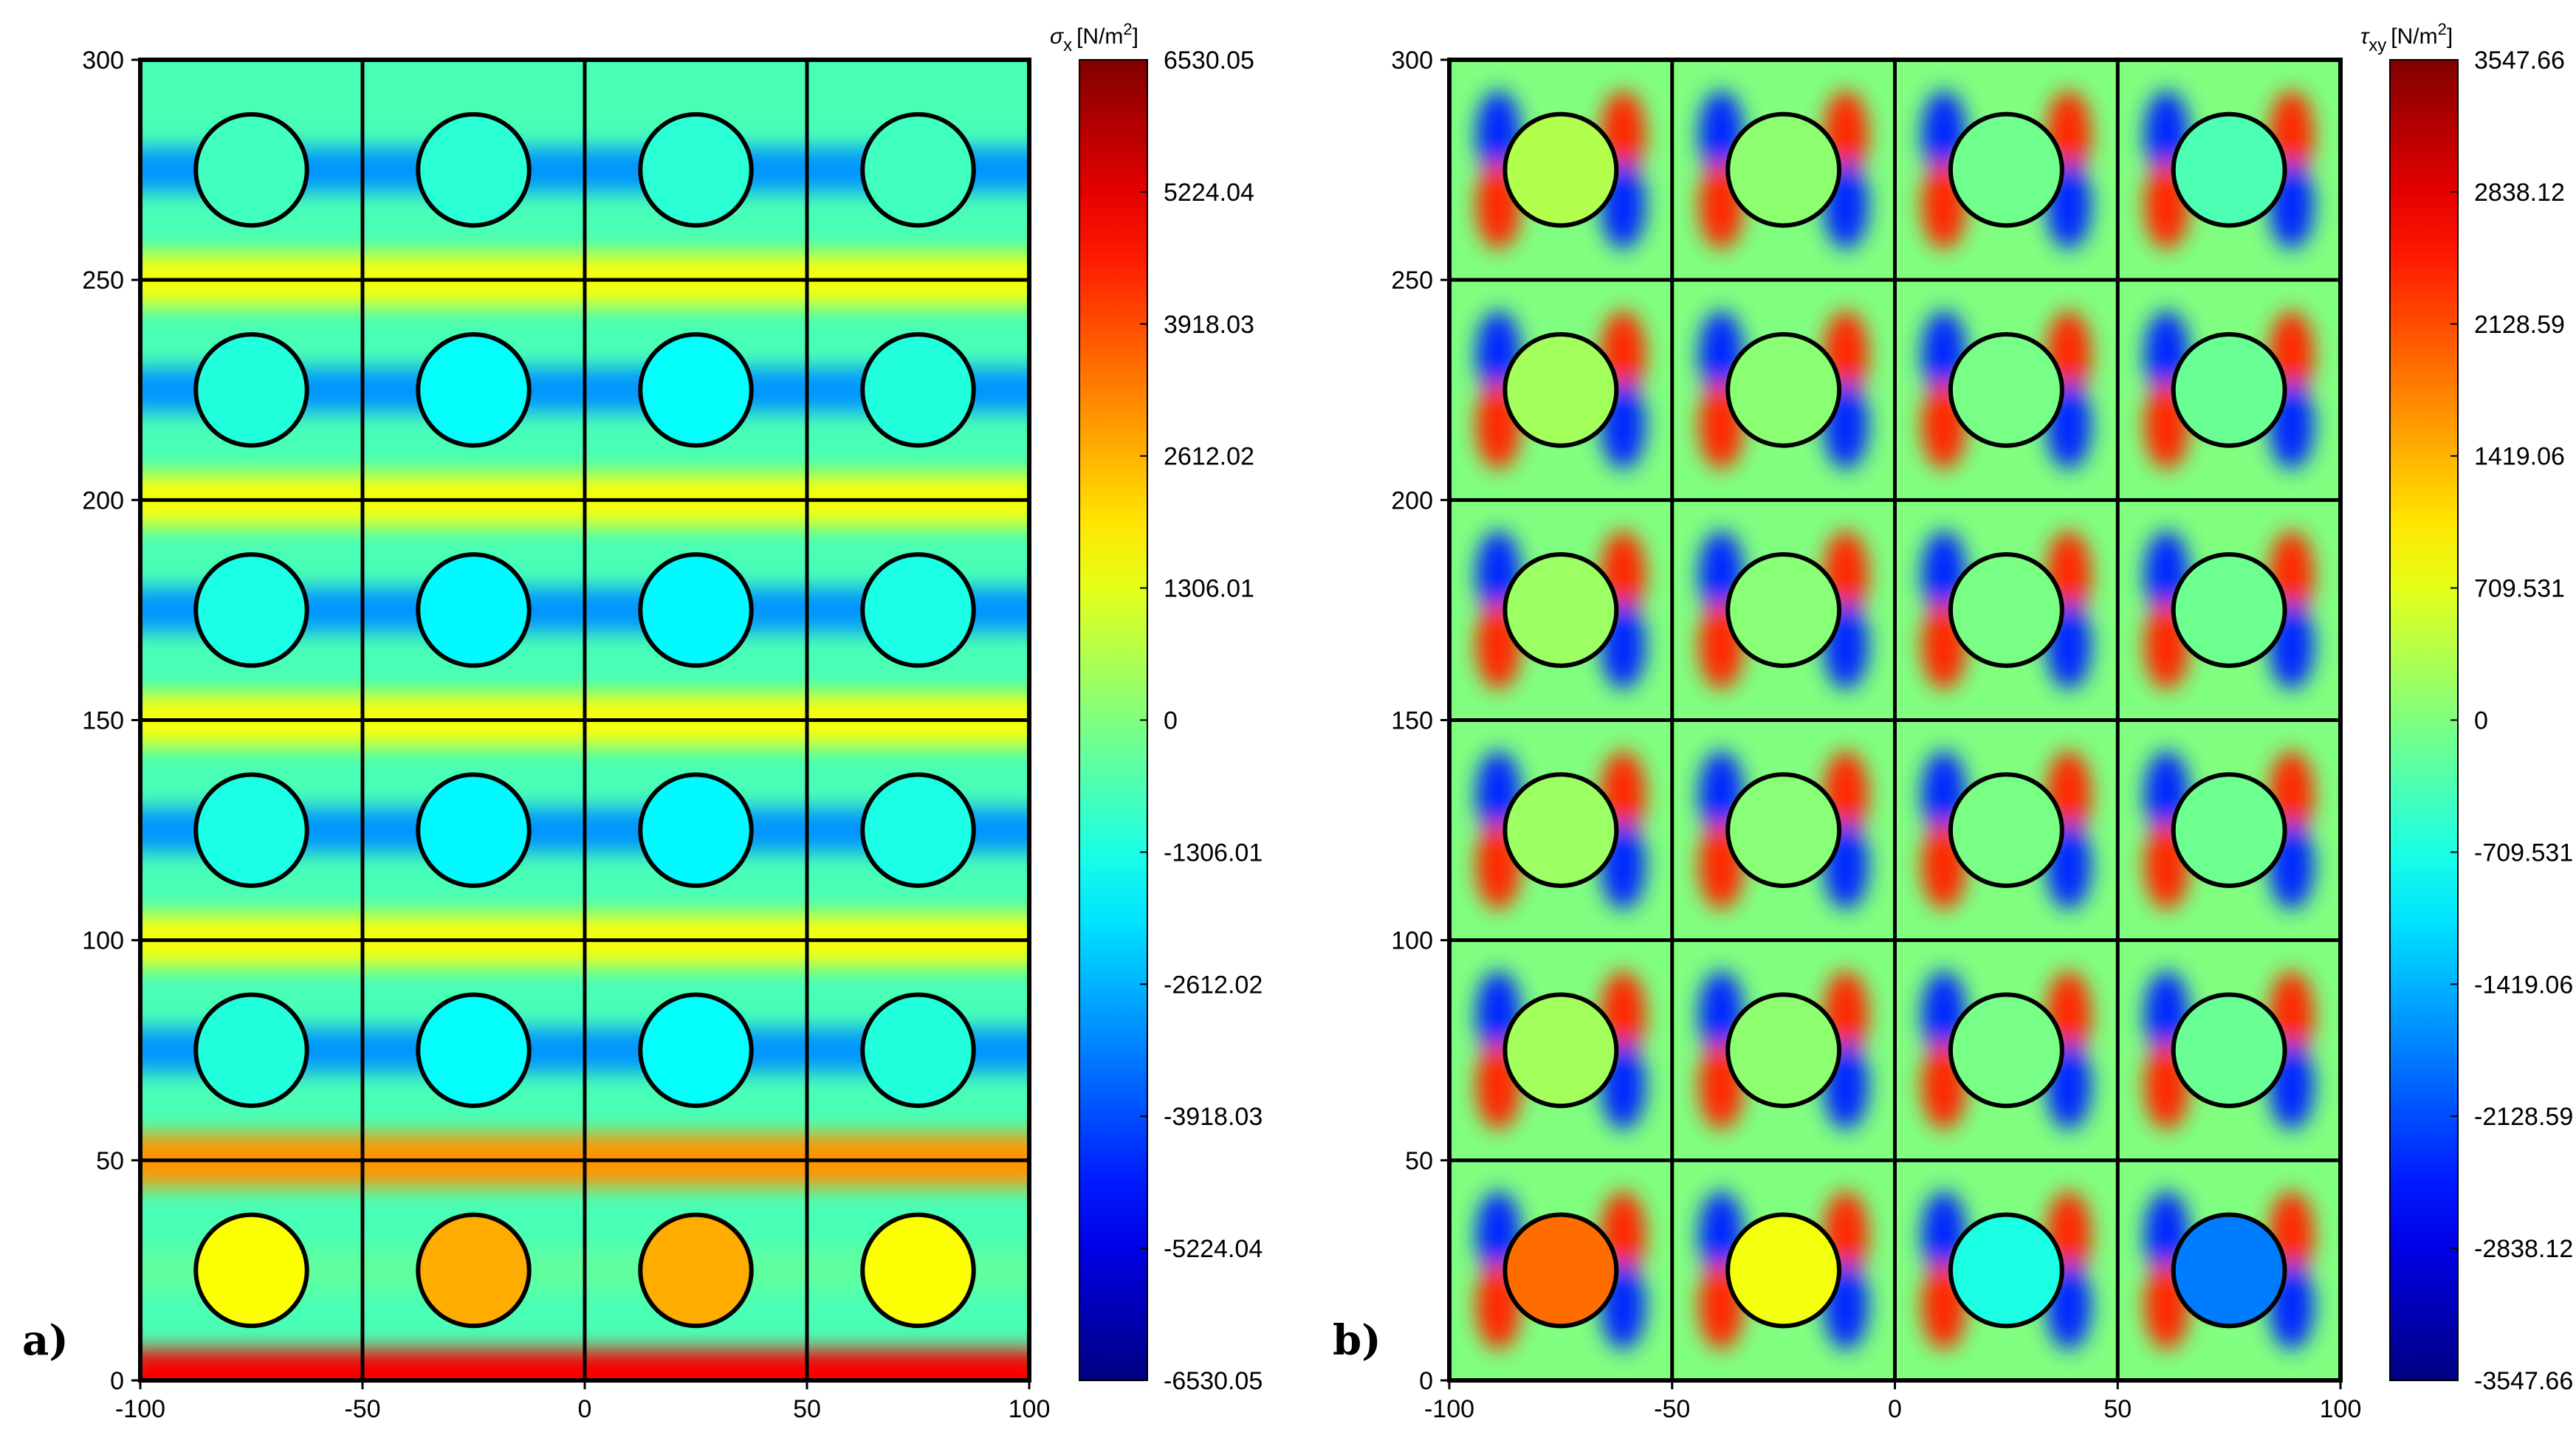 This screenshot has height=1452, width=2576. Describe the element at coordinates (45, 1340) in the screenshot. I see `panel-label: a)` at that location.